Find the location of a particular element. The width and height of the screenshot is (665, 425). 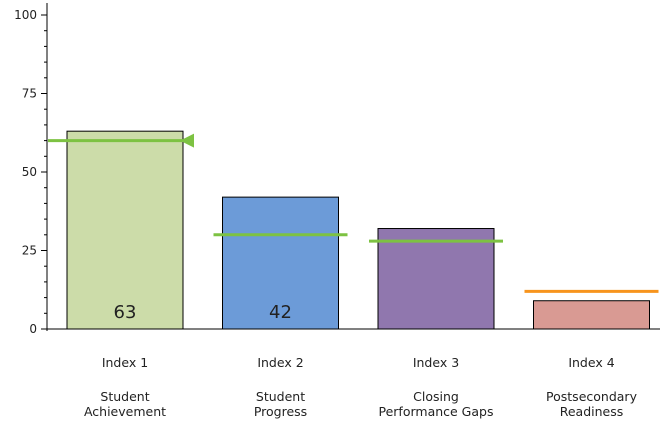

y-tick-label: 75 is located at coordinates (29, 94).